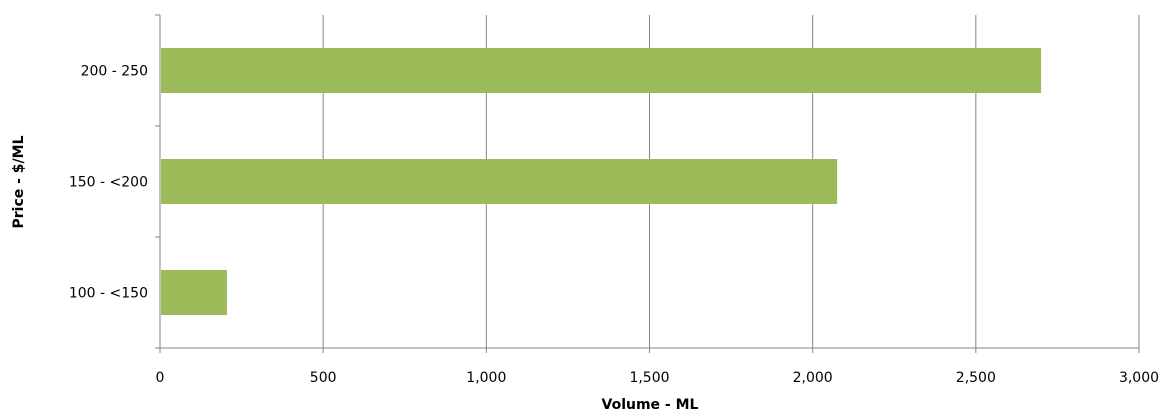 This screenshot has height=418, width=1173. What do you see at coordinates (323, 378) in the screenshot?
I see `x-tick-label: 500` at bounding box center [323, 378].